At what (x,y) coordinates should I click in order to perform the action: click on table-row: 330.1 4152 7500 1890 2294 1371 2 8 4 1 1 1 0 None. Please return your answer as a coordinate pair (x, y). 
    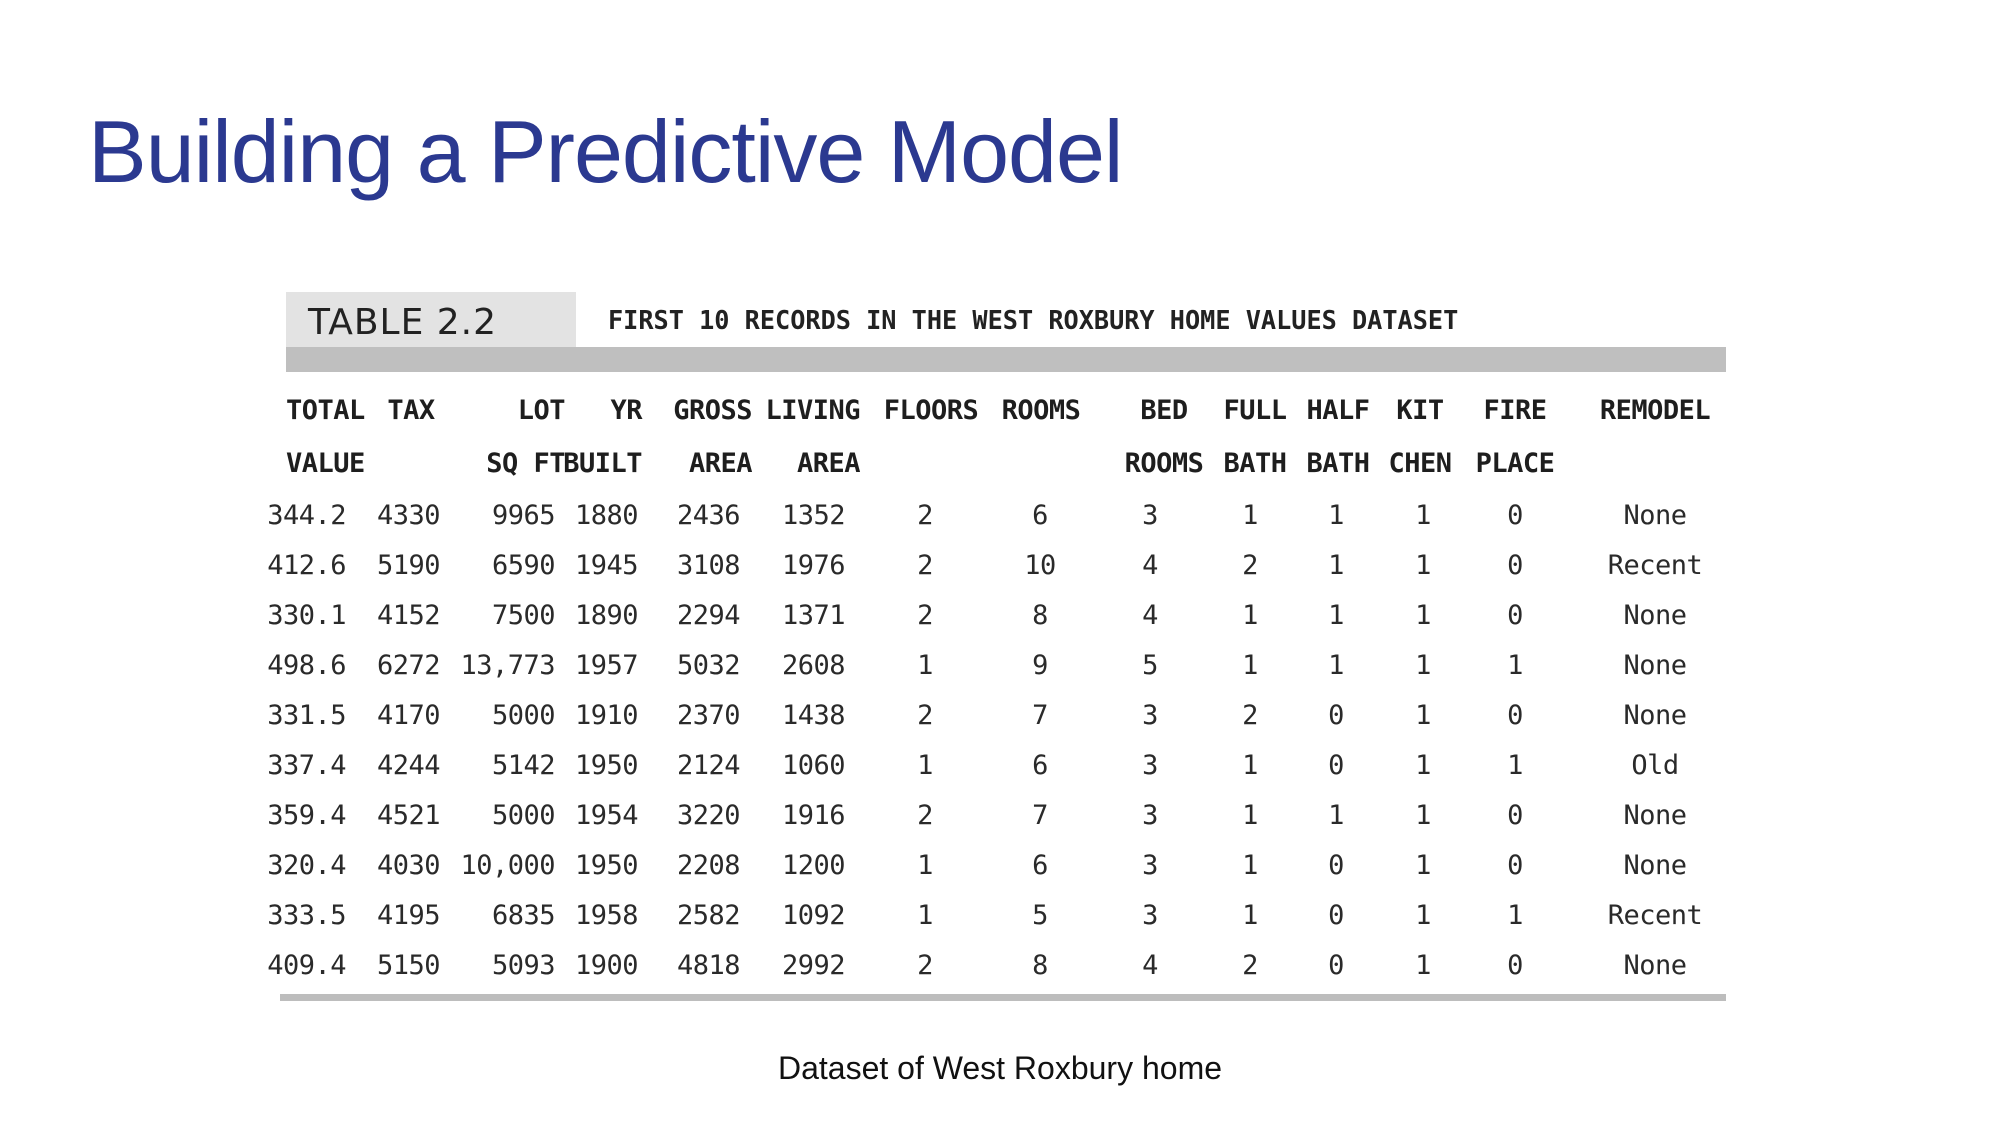
    Looking at the image, I should click on (996, 615).